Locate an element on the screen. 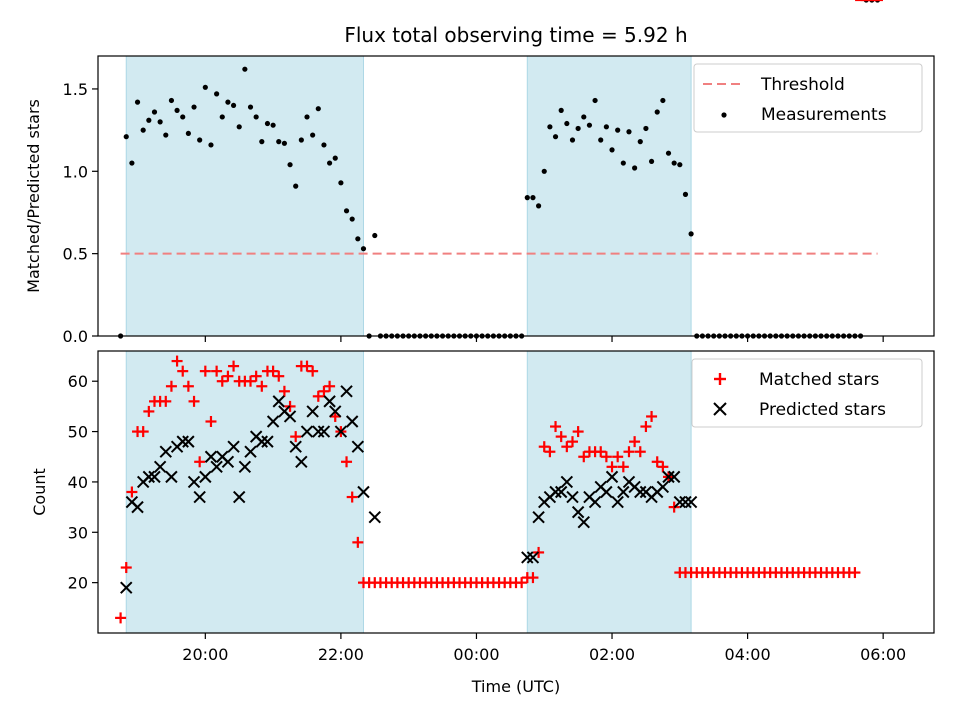 The width and height of the screenshot is (960, 720). bottom-panel-legend: Matched stars Predicted stars is located at coordinates (807, 393).